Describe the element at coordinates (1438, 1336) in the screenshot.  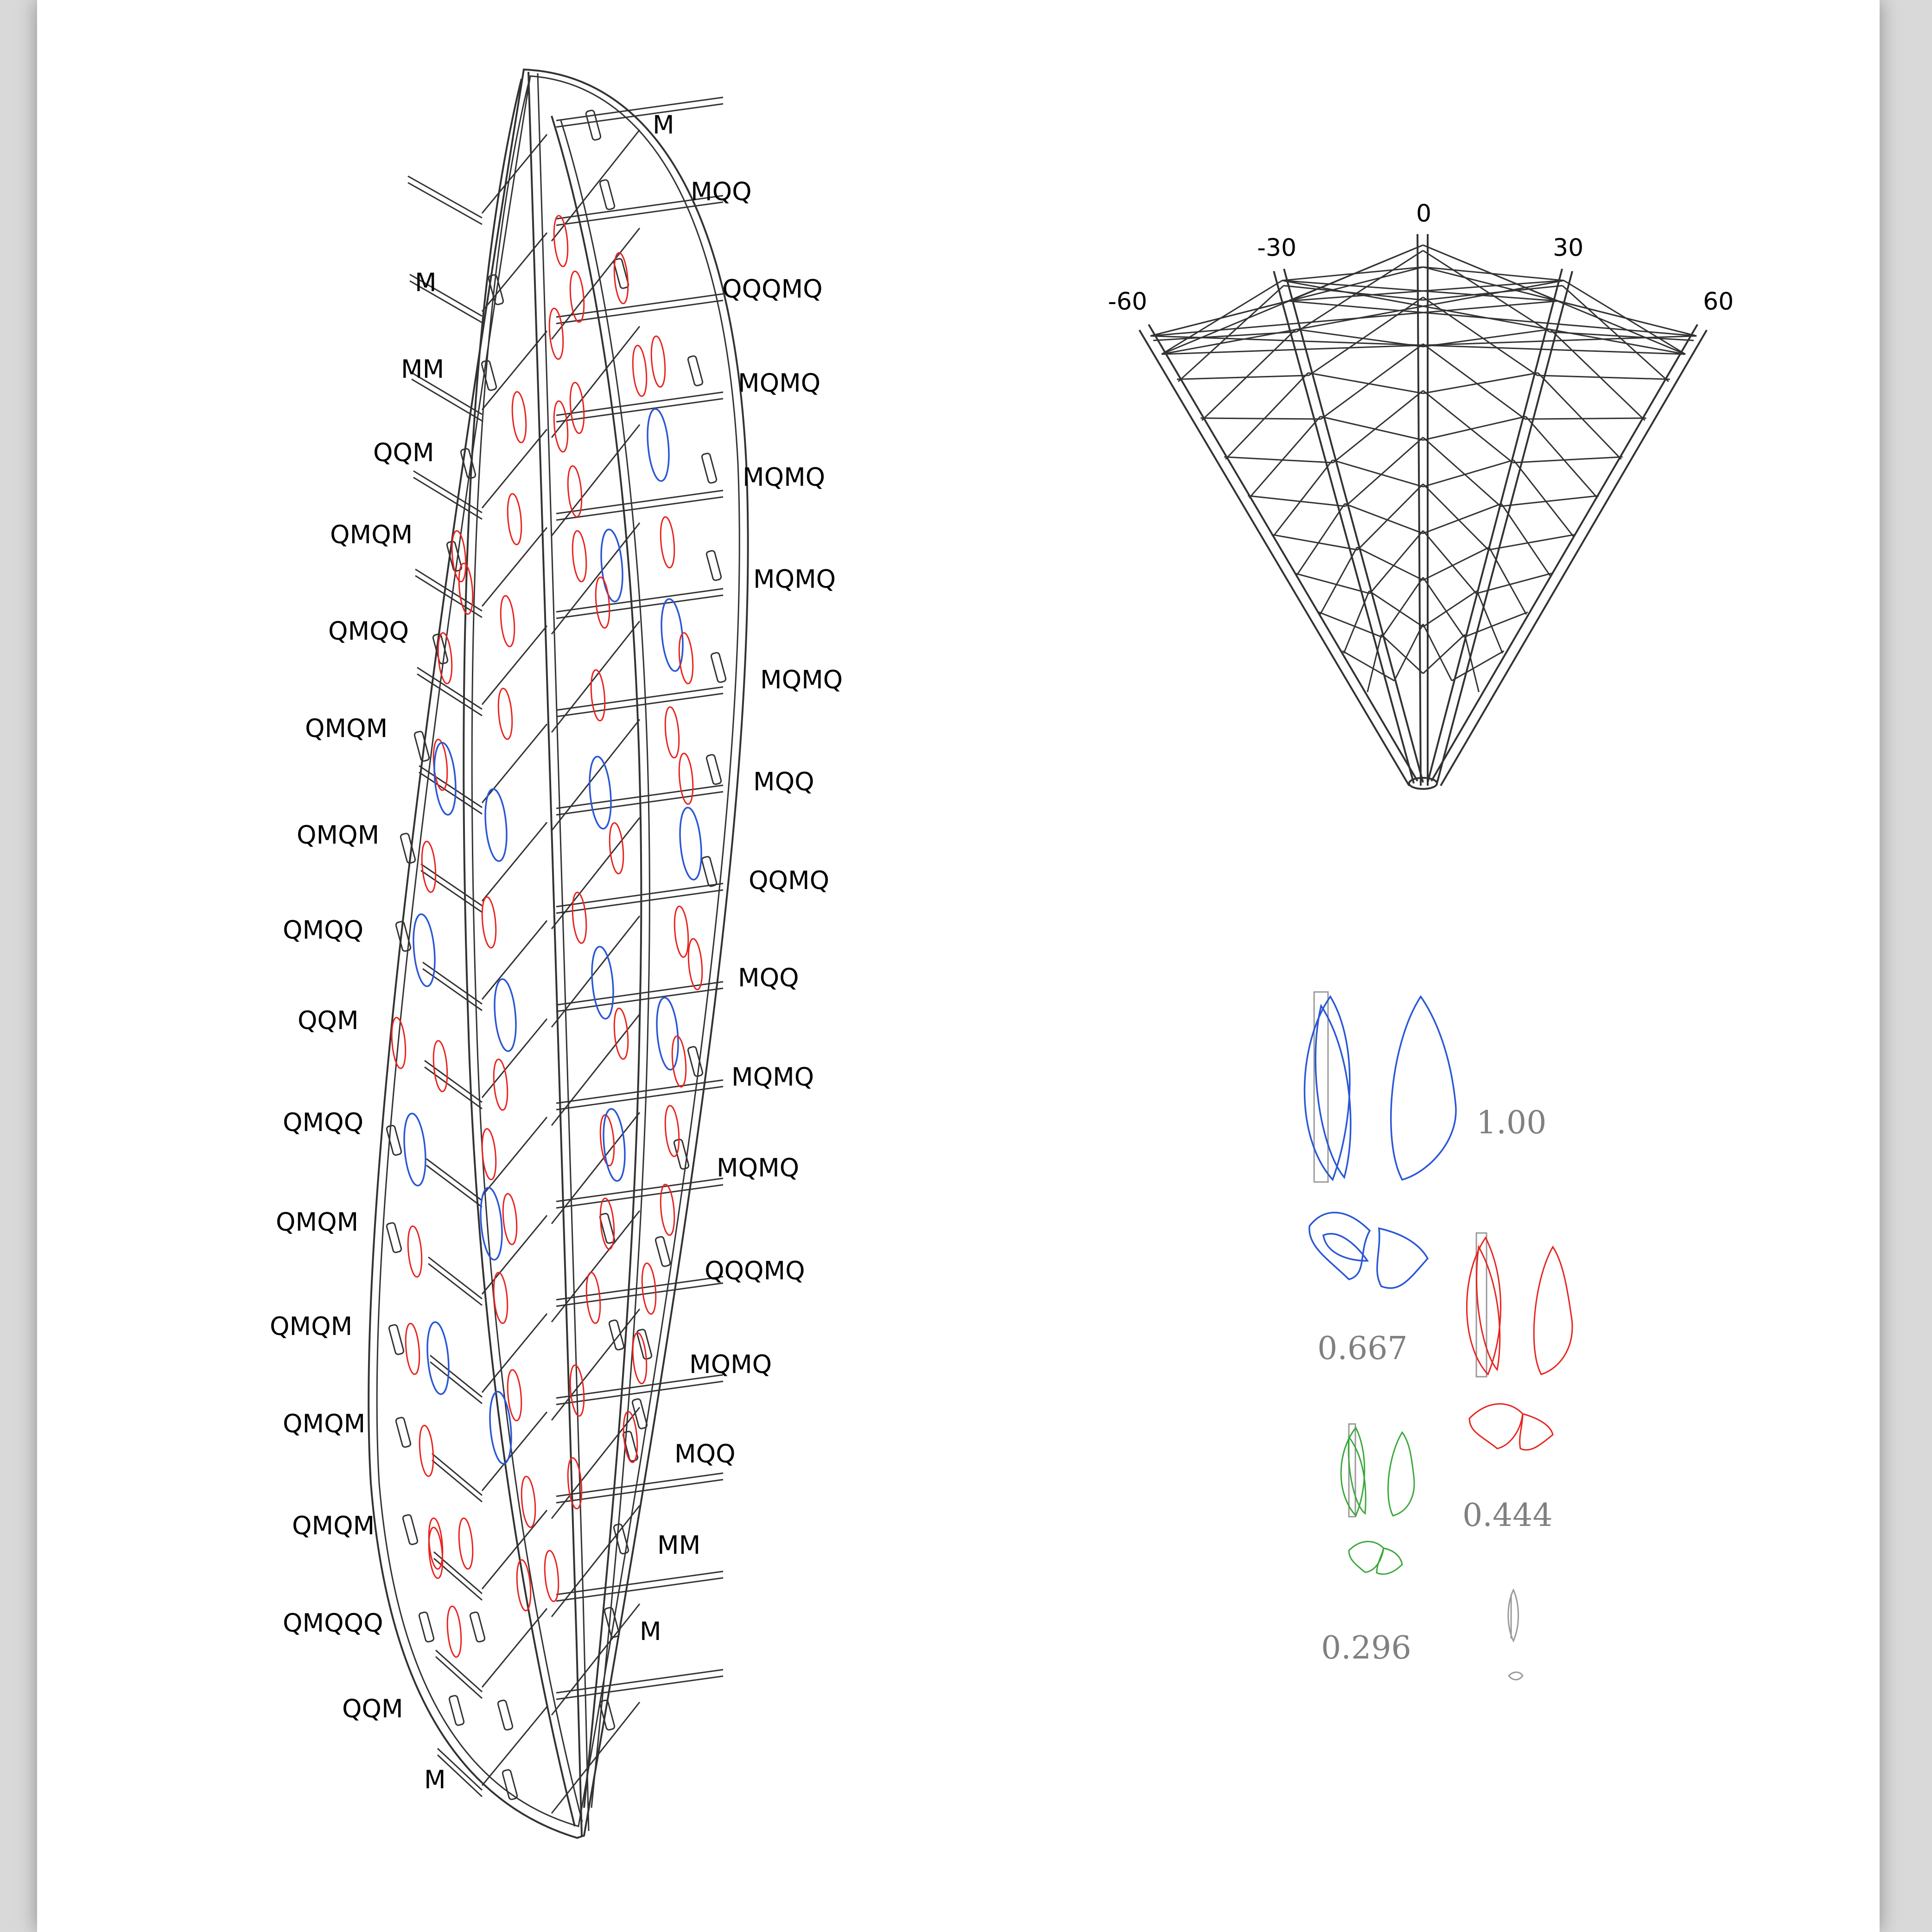
I see `scaled-leaf-shapes` at that location.